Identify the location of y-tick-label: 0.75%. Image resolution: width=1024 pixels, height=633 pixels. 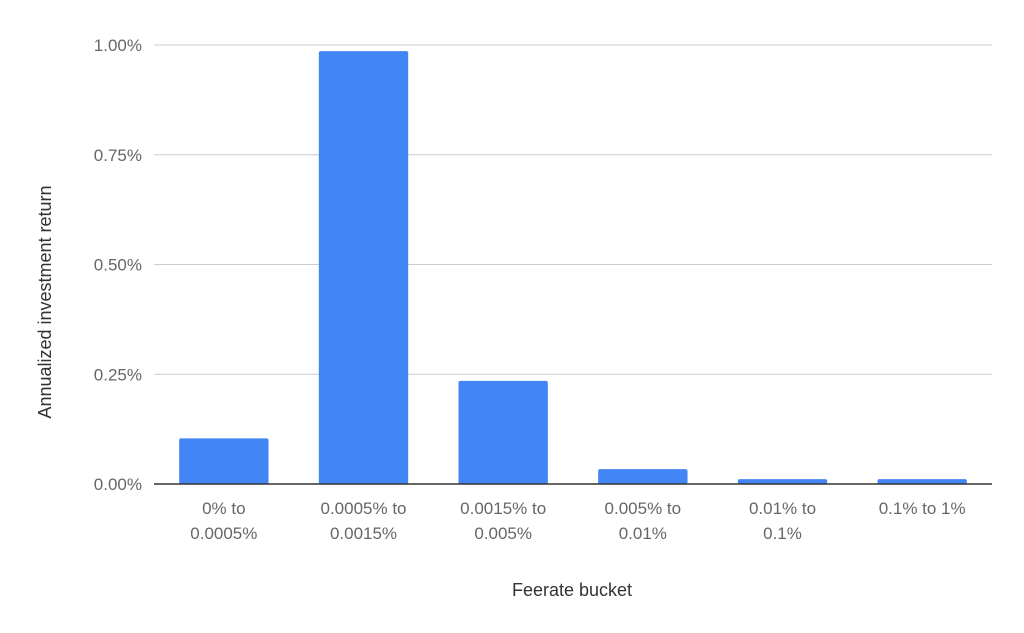
(118, 155).